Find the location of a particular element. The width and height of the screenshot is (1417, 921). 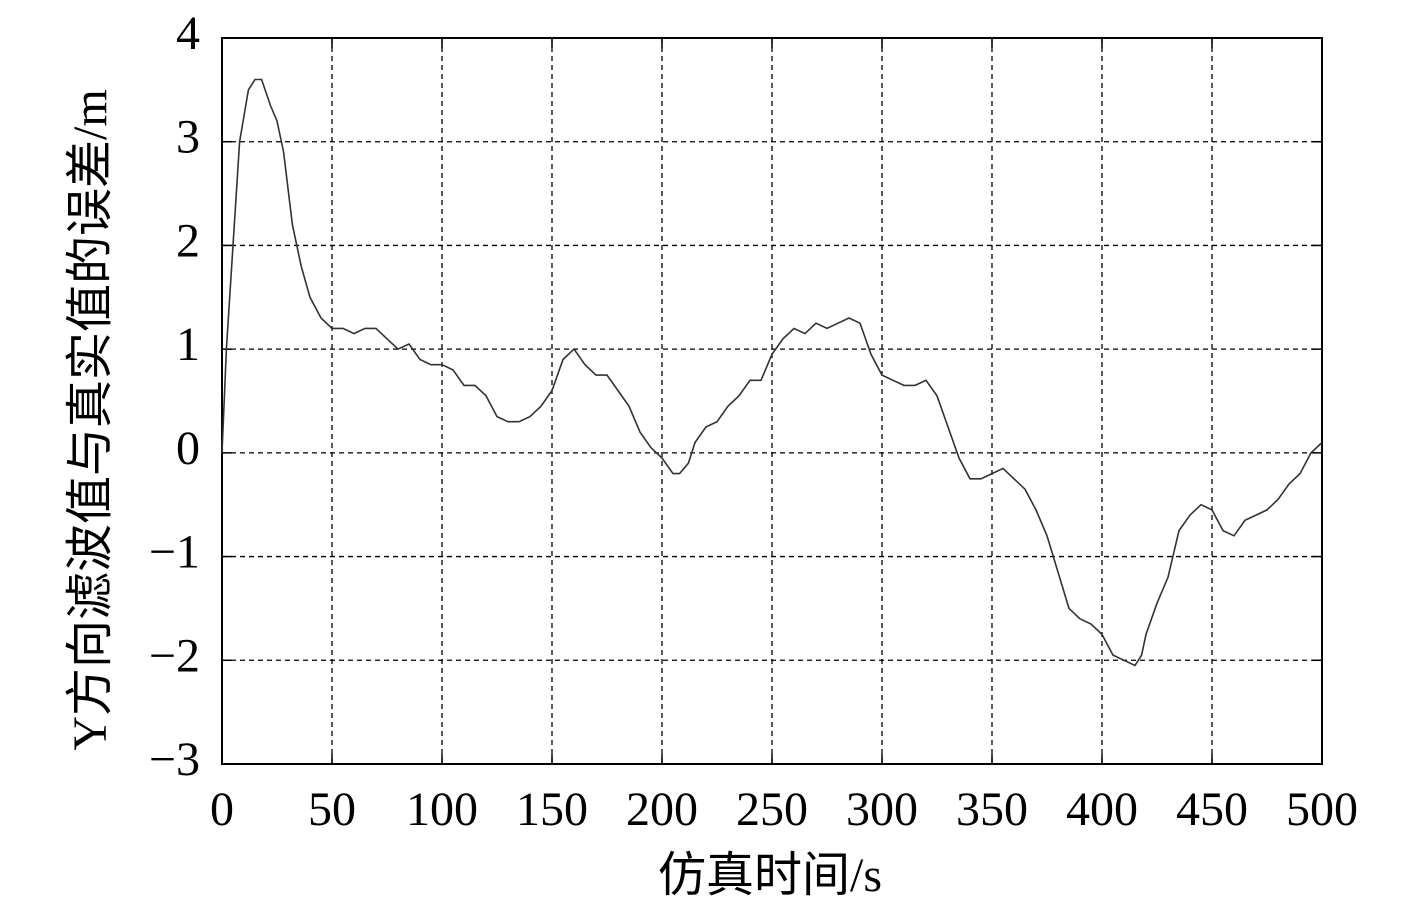

x-tick-label: 100 is located at coordinates (442, 809).